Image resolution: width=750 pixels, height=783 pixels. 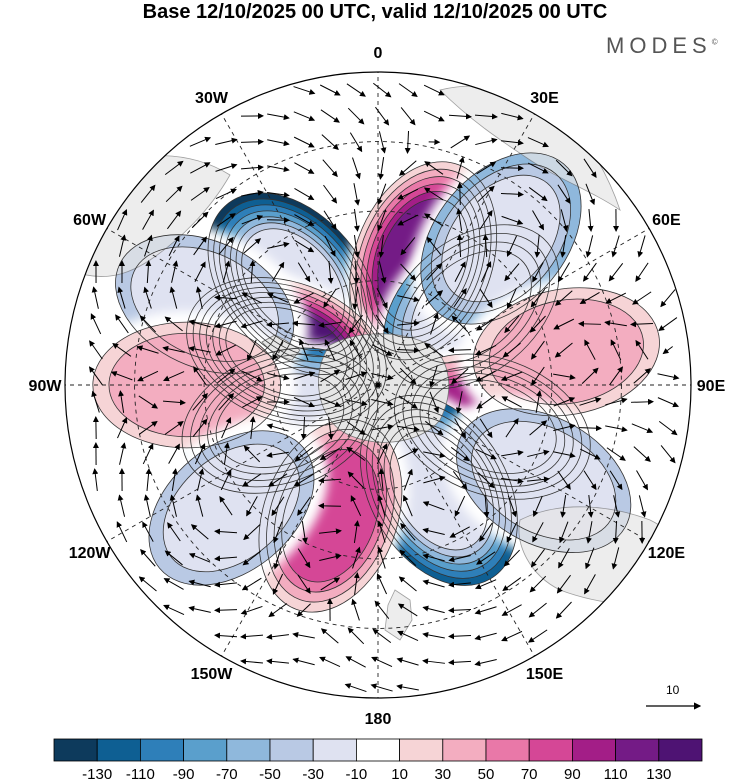 What do you see at coordinates (378, 750) in the screenshot?
I see `colorbar` at bounding box center [378, 750].